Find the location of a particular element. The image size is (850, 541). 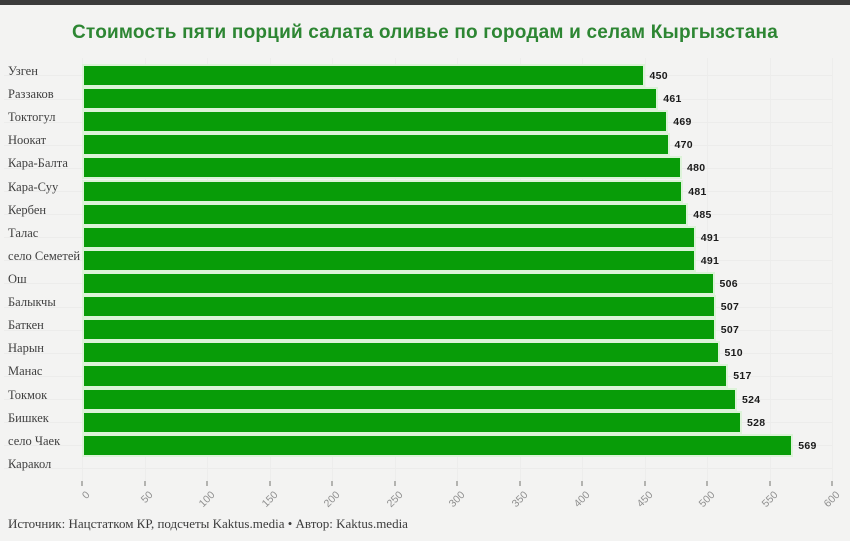

bar-value-label: 524 is located at coordinates (751, 399).